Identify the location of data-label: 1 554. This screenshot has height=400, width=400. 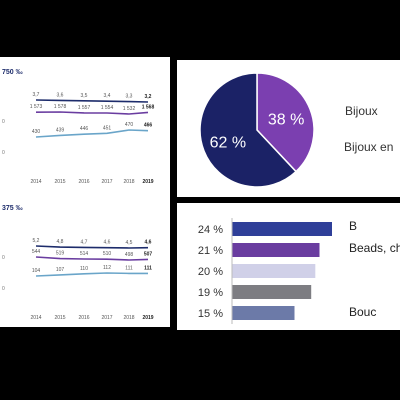
(107, 108).